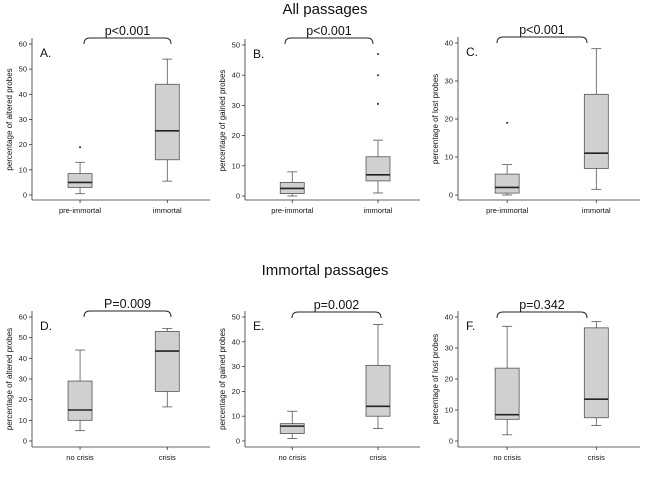 The height and width of the screenshot is (498, 650). What do you see at coordinates (324, 9) in the screenshot?
I see `section-title-all-passages: All passages` at bounding box center [324, 9].